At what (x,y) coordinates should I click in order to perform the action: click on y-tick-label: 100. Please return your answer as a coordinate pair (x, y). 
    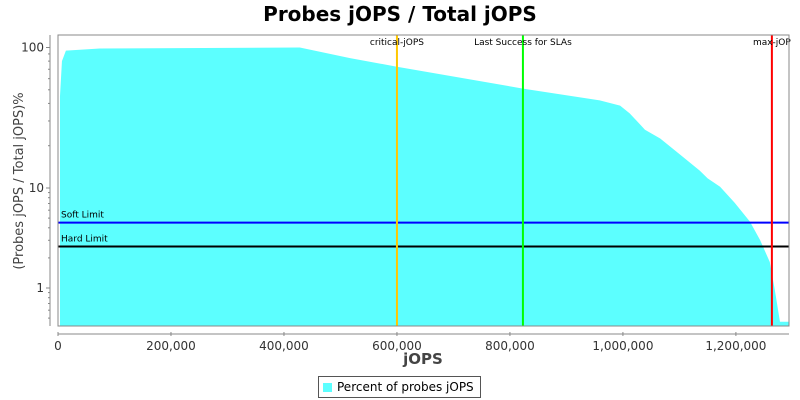
    Looking at the image, I should click on (32, 48).